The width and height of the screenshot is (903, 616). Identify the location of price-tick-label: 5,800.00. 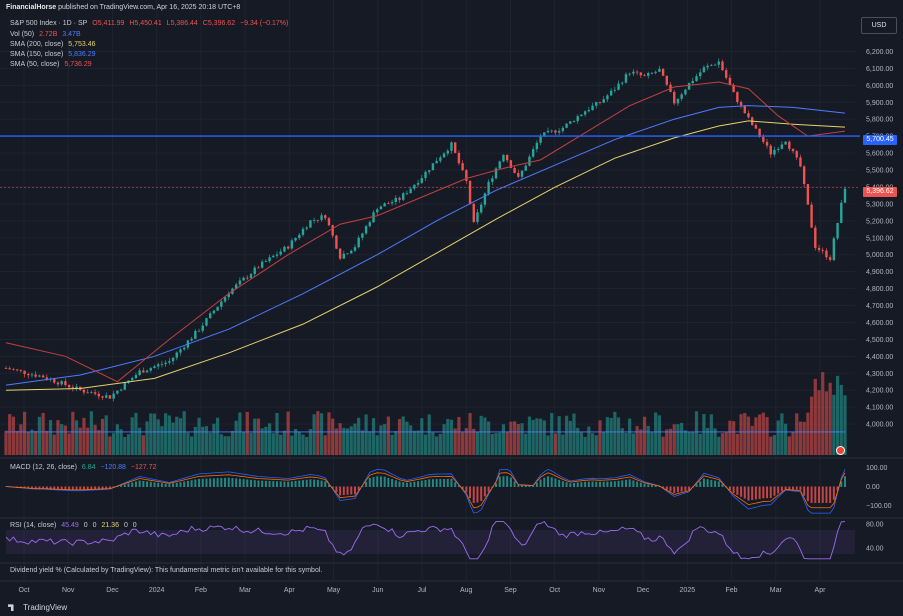
(879, 120).